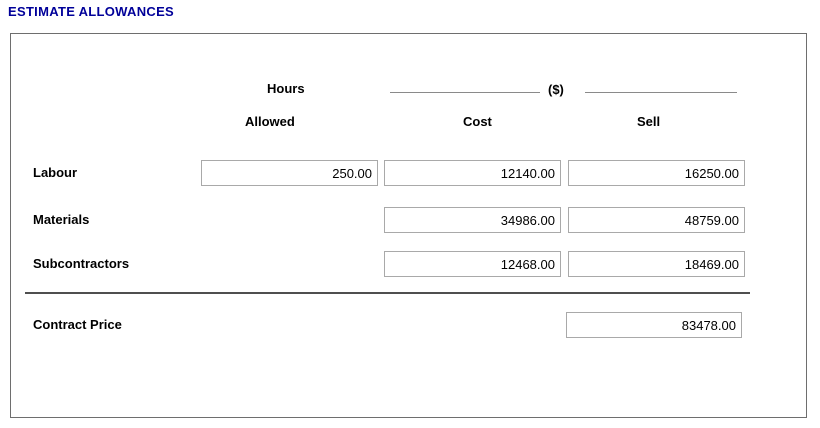 The image size is (820, 428). What do you see at coordinates (661, 92) in the screenshot?
I see `currency-header-line-right` at bounding box center [661, 92].